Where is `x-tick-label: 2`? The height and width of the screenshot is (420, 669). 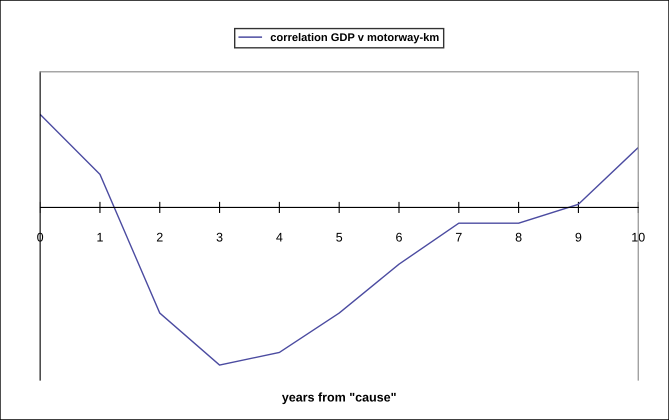
x-tick-label: 2 is located at coordinates (159, 237).